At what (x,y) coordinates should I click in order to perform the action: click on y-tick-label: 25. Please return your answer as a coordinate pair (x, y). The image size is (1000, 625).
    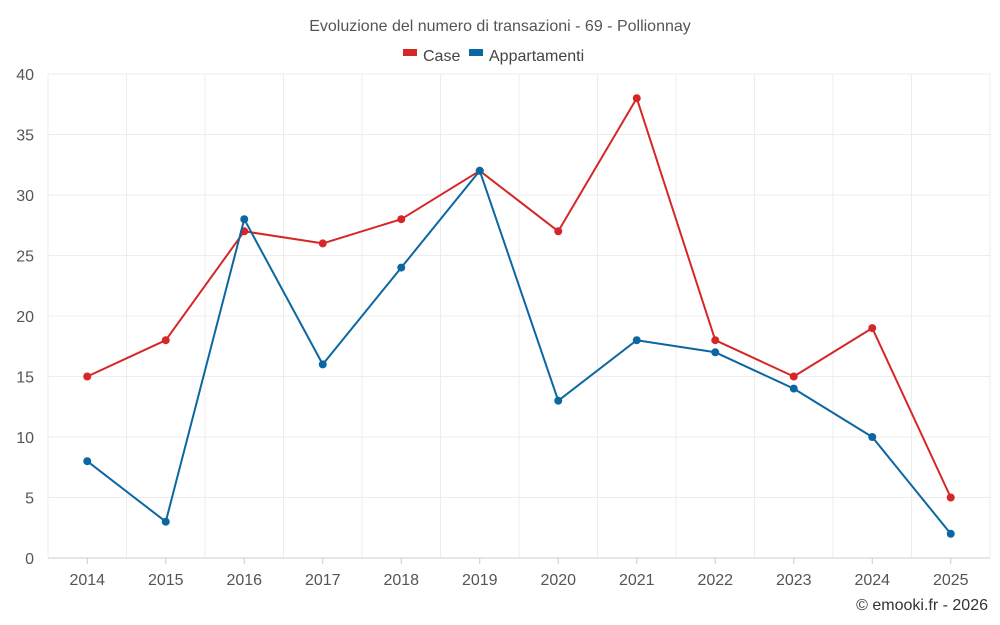
    Looking at the image, I should click on (25, 257).